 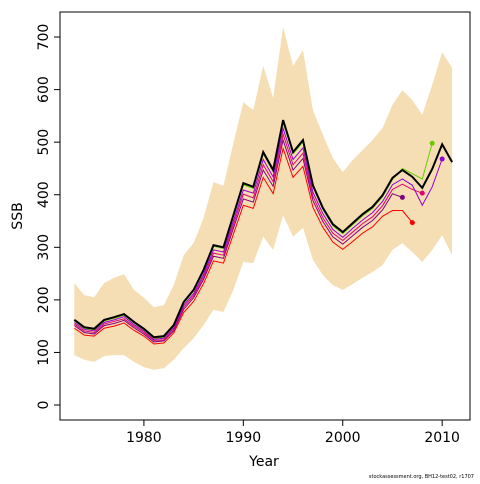 I want to click on x-tick-label: 2010, so click(x=442, y=438).